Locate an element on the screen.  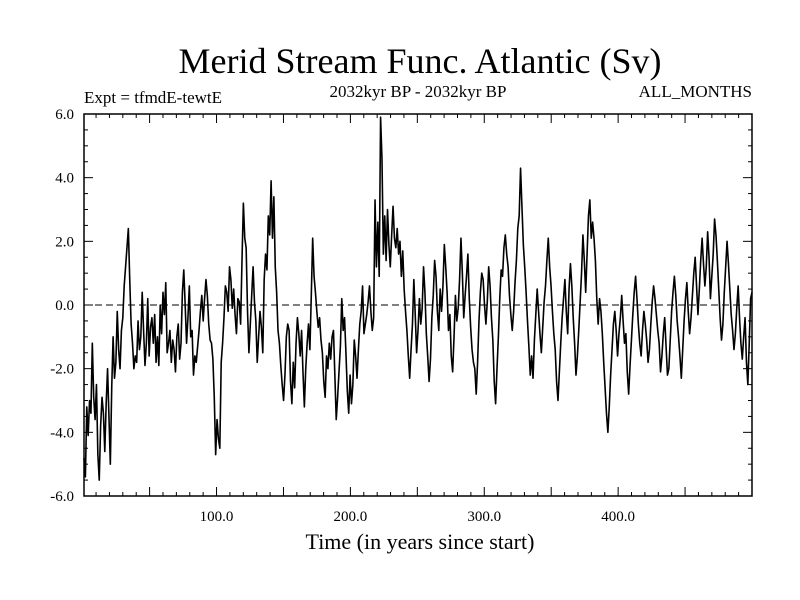
x-axis-label: Time (in years since start) is located at coordinates (420, 541).